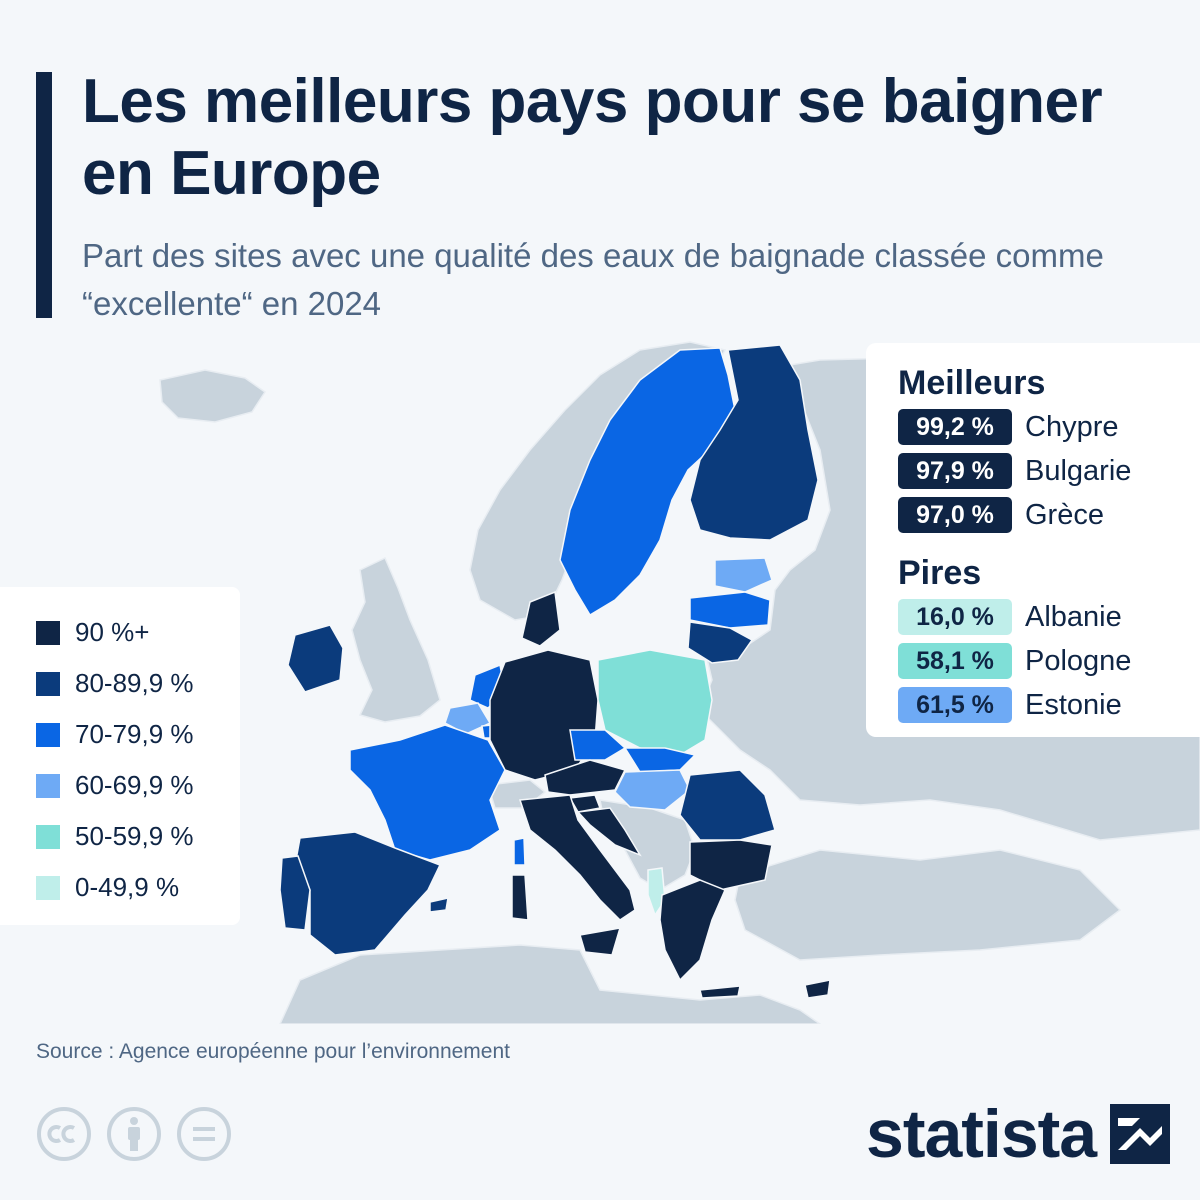 This screenshot has width=1200, height=1200. What do you see at coordinates (213, 396) in the screenshot?
I see `iceland` at bounding box center [213, 396].